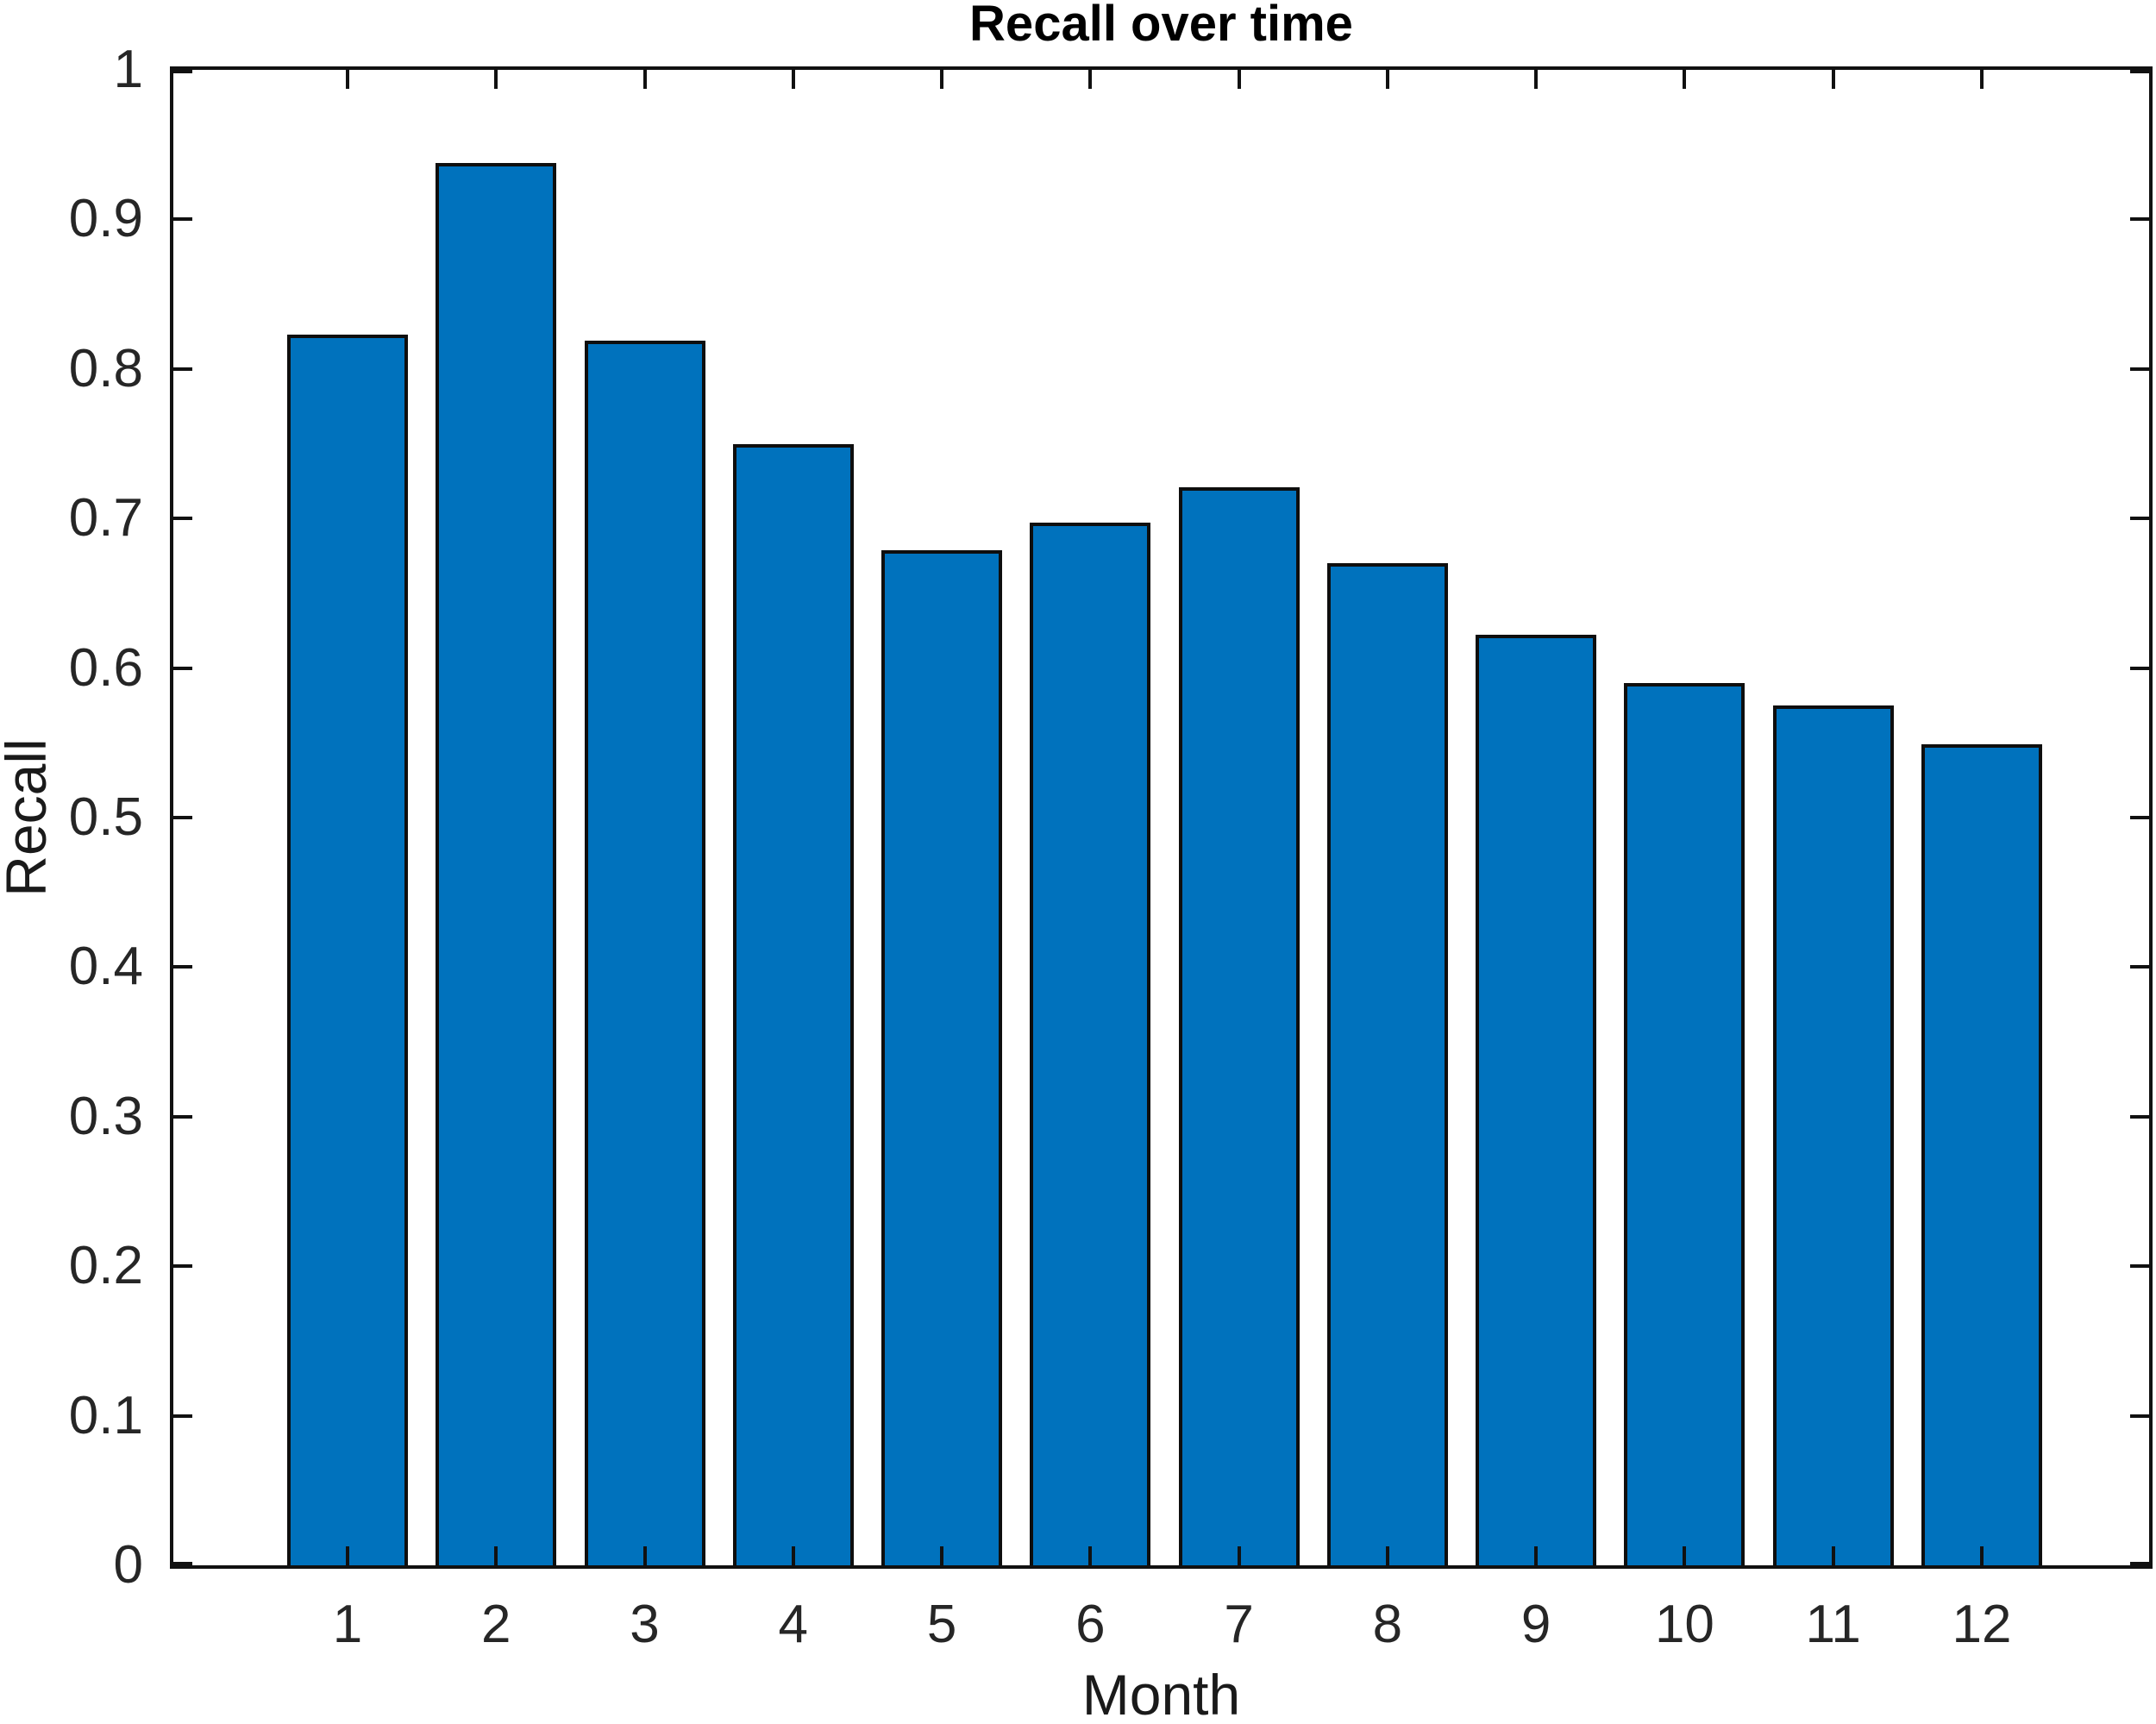 This screenshot has width=2156, height=1724. Describe the element at coordinates (128, 69) in the screenshot. I see `y-tick-label: 1` at that location.